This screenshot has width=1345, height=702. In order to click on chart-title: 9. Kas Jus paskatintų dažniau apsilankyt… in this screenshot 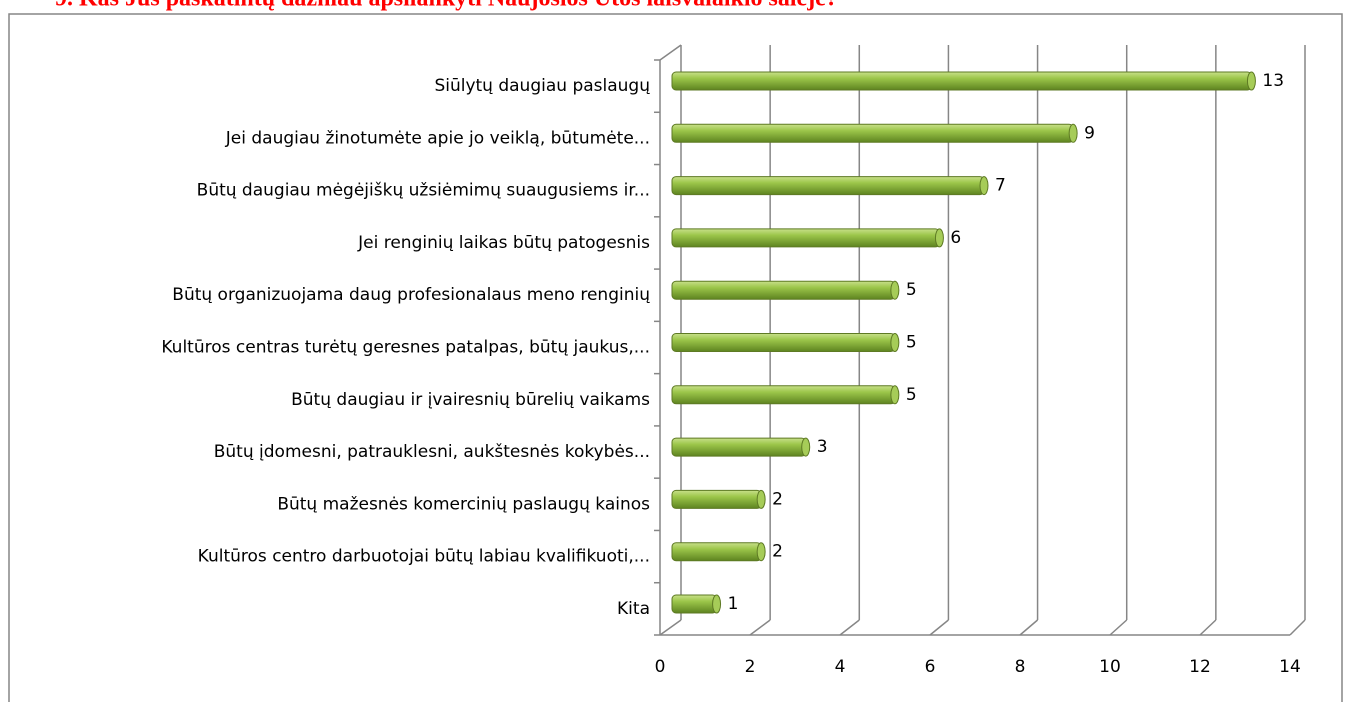, I will do `click(446, 6)`.